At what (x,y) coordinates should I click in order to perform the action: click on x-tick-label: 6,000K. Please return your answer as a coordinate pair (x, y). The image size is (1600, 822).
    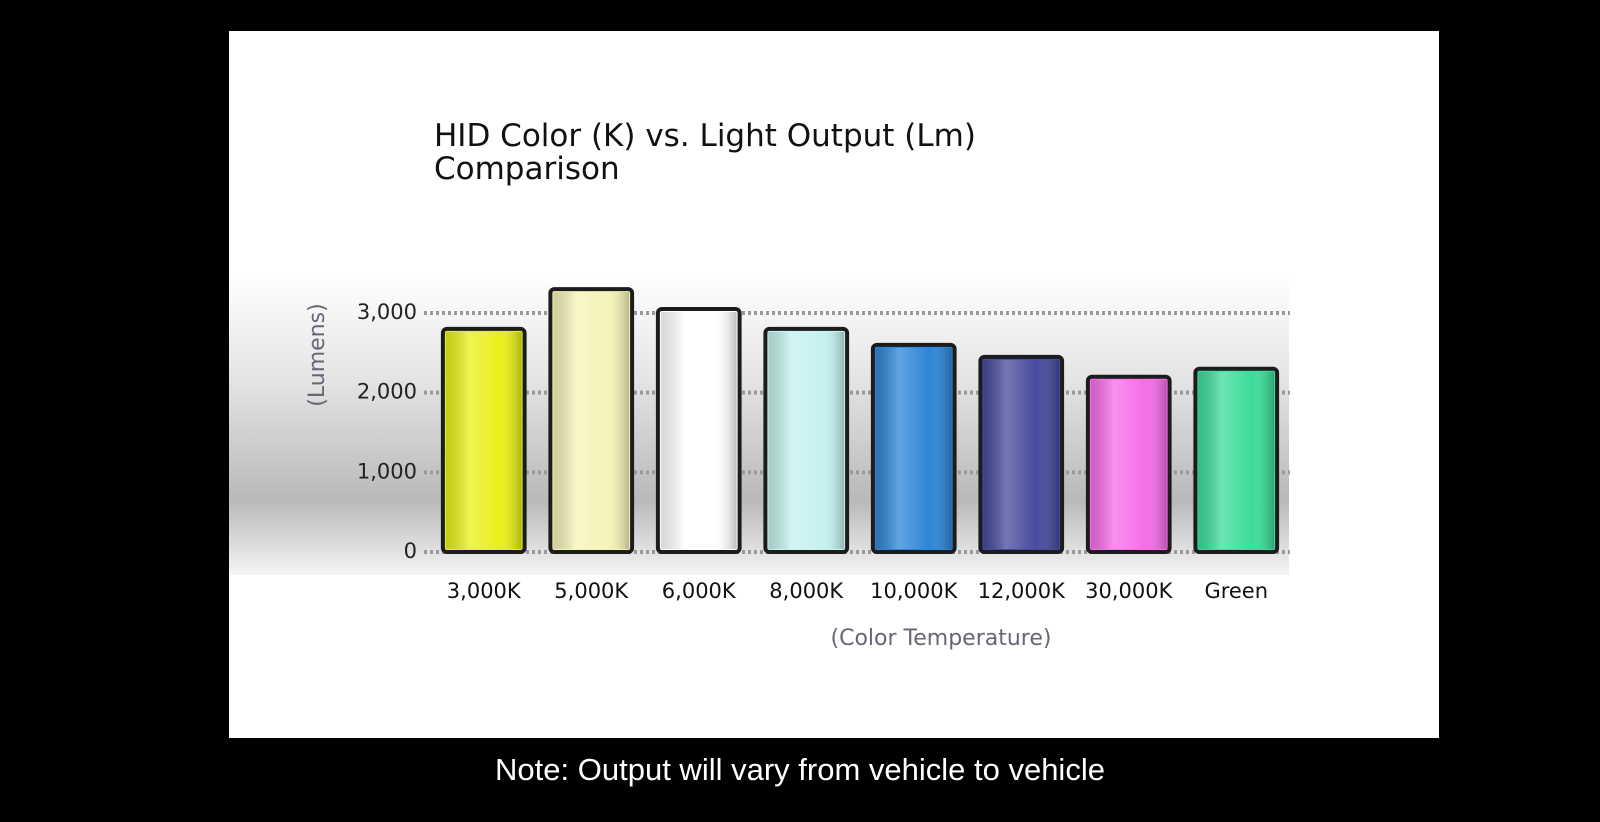
    Looking at the image, I should click on (699, 591).